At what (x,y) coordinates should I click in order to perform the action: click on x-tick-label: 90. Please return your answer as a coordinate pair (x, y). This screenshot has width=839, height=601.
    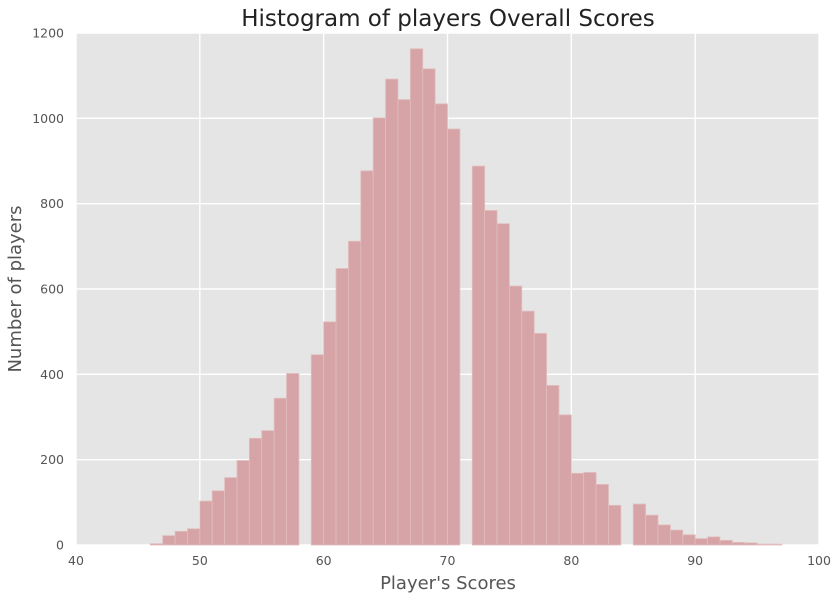
    Looking at the image, I should click on (695, 560).